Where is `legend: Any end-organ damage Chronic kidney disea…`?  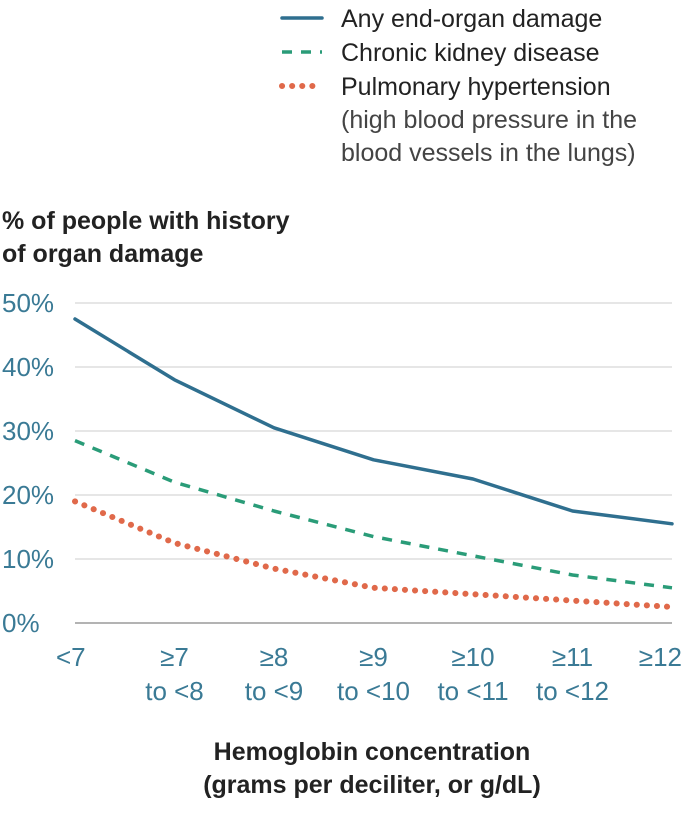 legend: Any end-organ damage Chronic kidney disea… is located at coordinates (458, 86).